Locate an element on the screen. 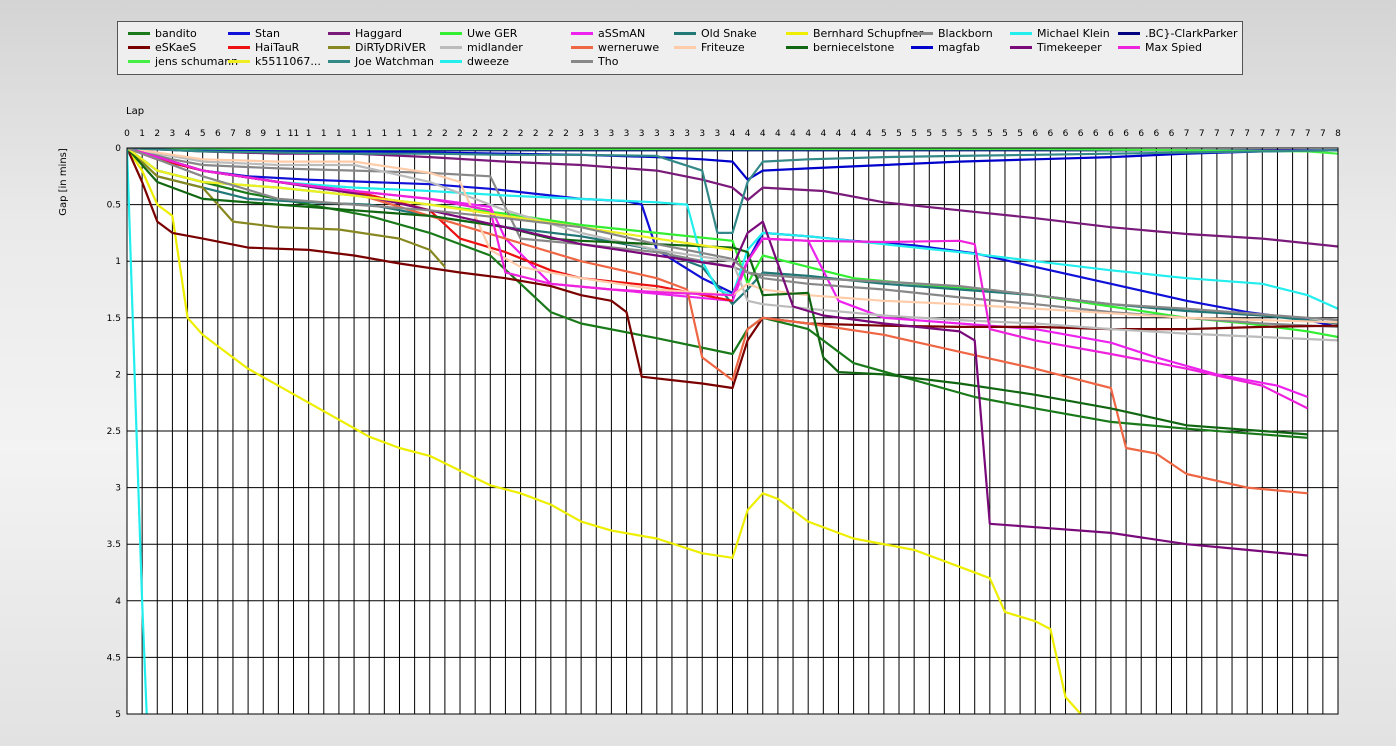 The width and height of the screenshot is (1396, 746). legend-label: eSKaeS is located at coordinates (176, 47).